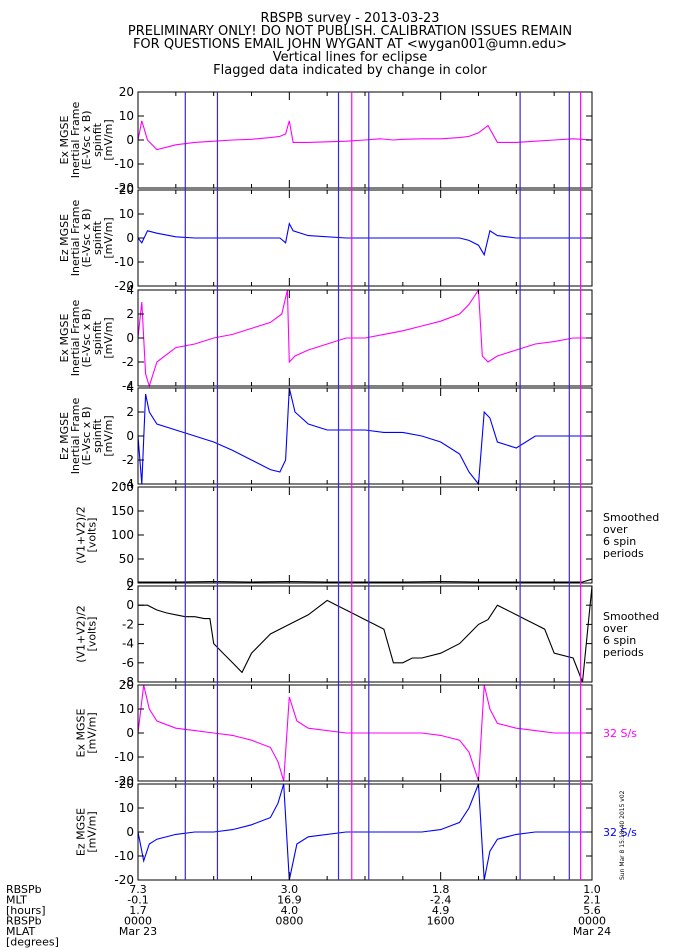 The height and width of the screenshot is (950, 700). Describe the element at coordinates (124, 286) in the screenshot. I see `panel-2-ytick-label: -20` at that location.